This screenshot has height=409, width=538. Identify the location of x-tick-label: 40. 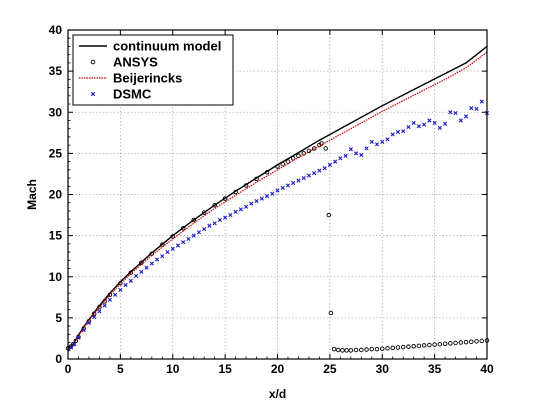
(487, 369).